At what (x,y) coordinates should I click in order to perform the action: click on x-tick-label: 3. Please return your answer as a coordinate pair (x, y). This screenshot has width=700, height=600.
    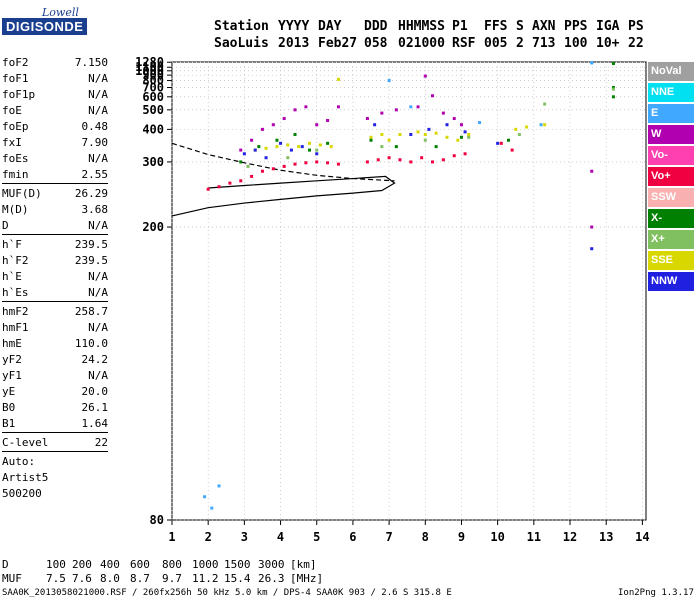
    Looking at the image, I should click on (244, 537).